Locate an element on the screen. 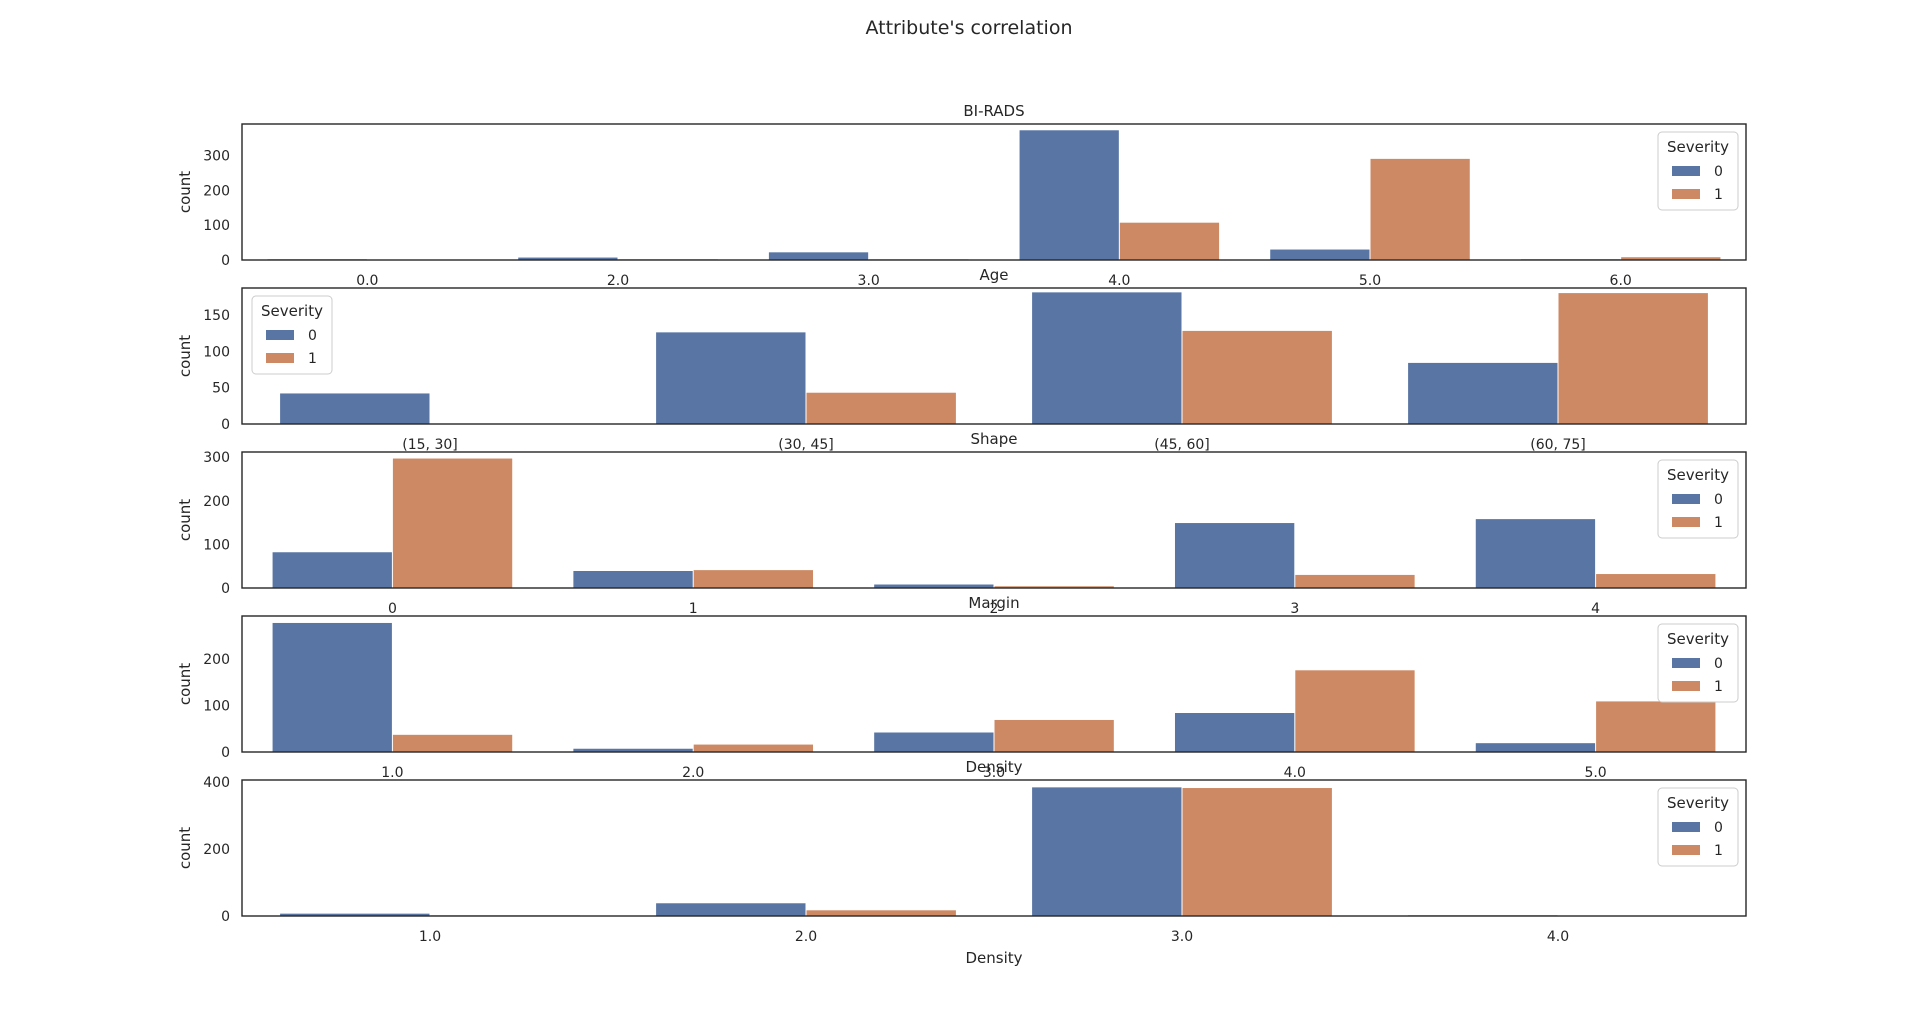 Image resolution: width=1920 pixels, height=1017 pixels. y-tick-label: 400 is located at coordinates (216, 783).